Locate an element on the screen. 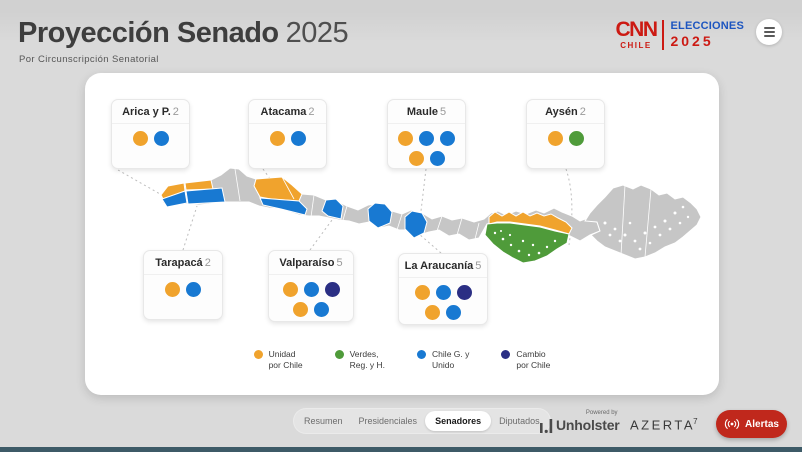 The image size is (802, 452). bottom-accent-strip is located at coordinates (401, 449).